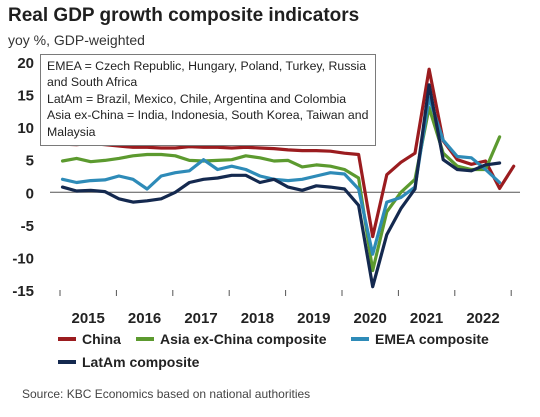 The height and width of the screenshot is (417, 540). Describe the element at coordinates (23, 258) in the screenshot. I see `y-tick-label: -10` at that location.